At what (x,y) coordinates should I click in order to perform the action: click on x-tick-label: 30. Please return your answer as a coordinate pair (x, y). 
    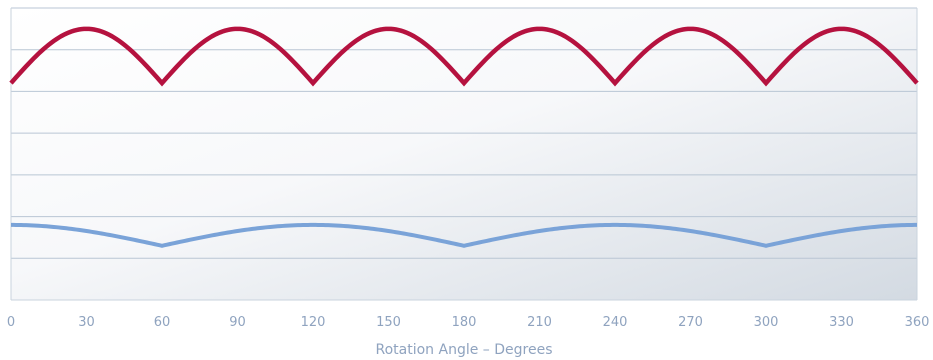
    Looking at the image, I should click on (86, 322).